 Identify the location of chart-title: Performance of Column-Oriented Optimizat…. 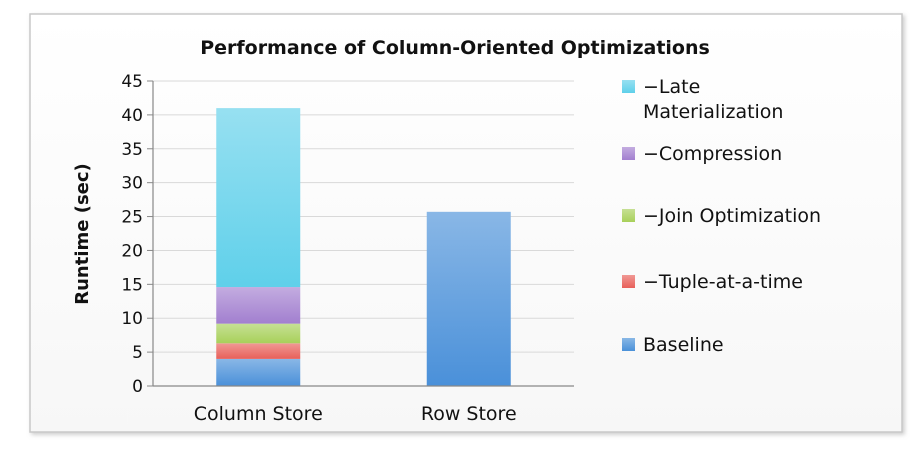
(455, 48).